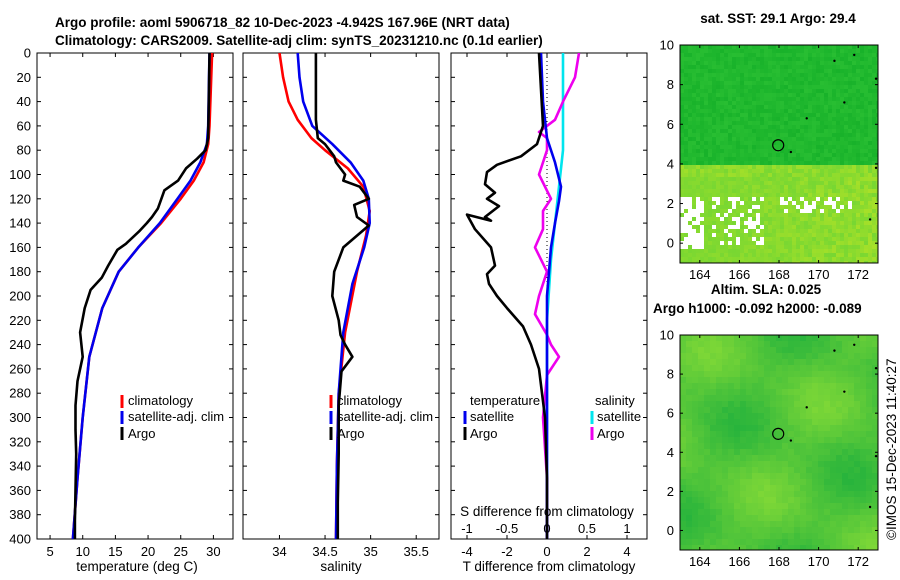 This screenshot has width=900, height=580. I want to click on s-argo-line, so click(557, 296).